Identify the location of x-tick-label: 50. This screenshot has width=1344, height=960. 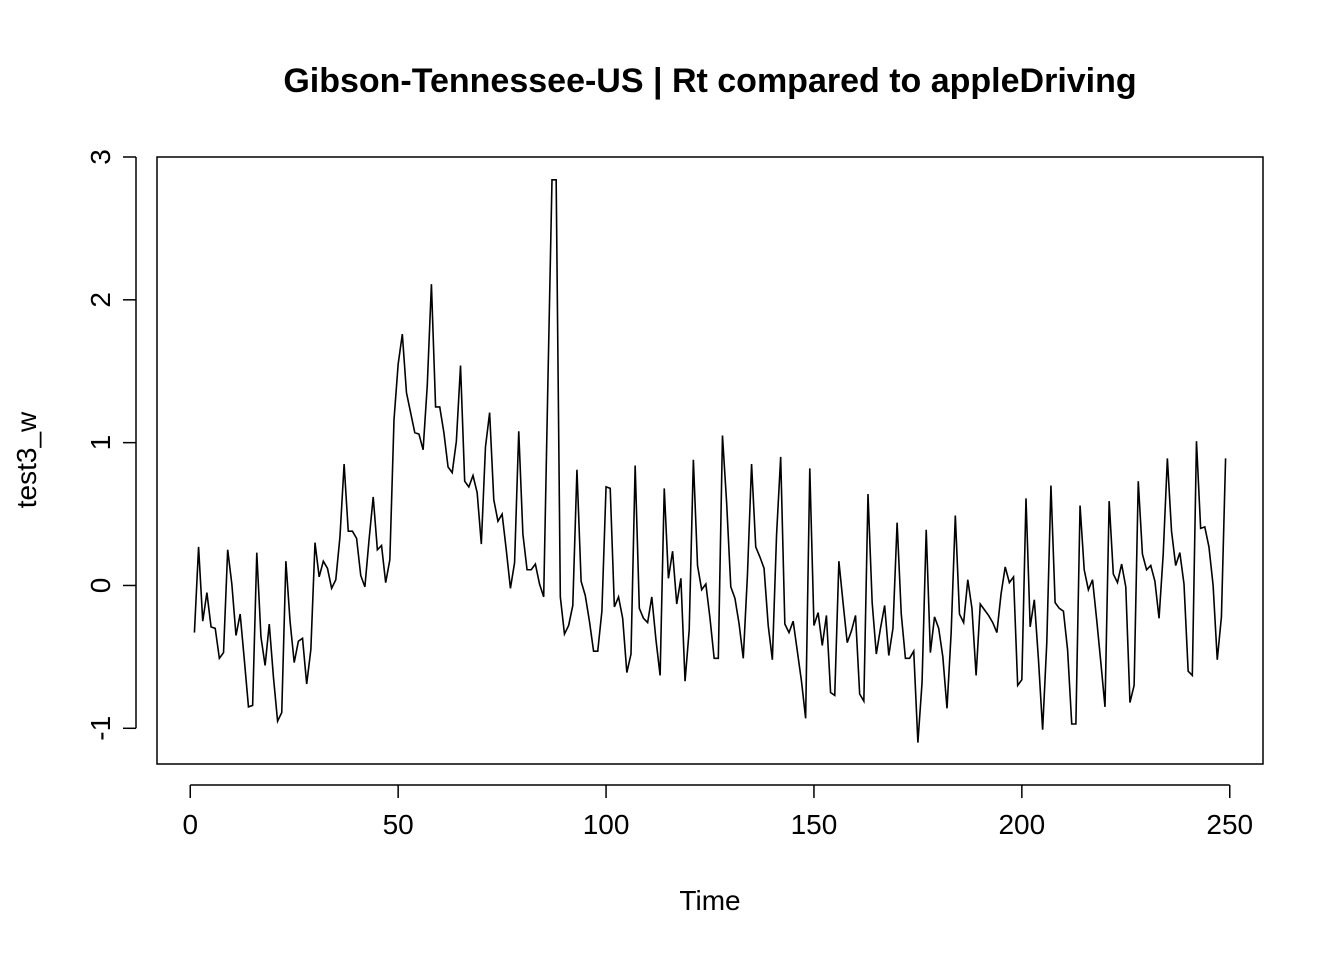
(398, 824).